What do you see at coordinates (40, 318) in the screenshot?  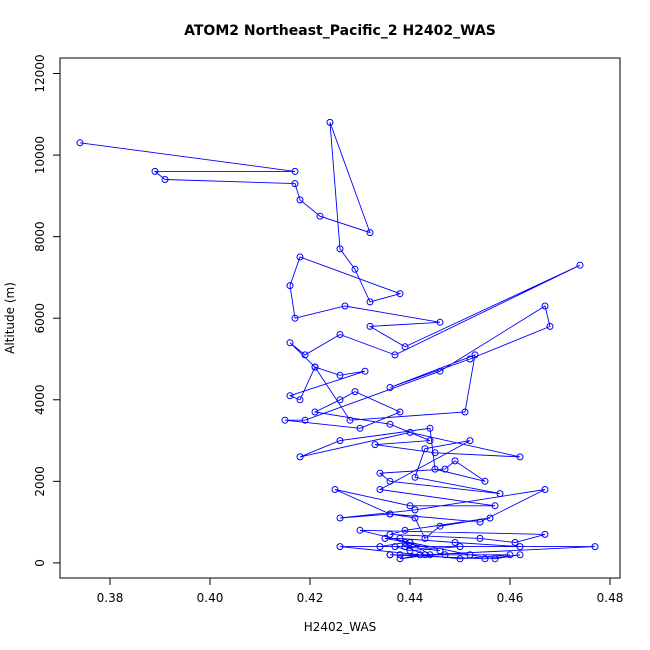 I see `y-tick-label: 6000` at bounding box center [40, 318].